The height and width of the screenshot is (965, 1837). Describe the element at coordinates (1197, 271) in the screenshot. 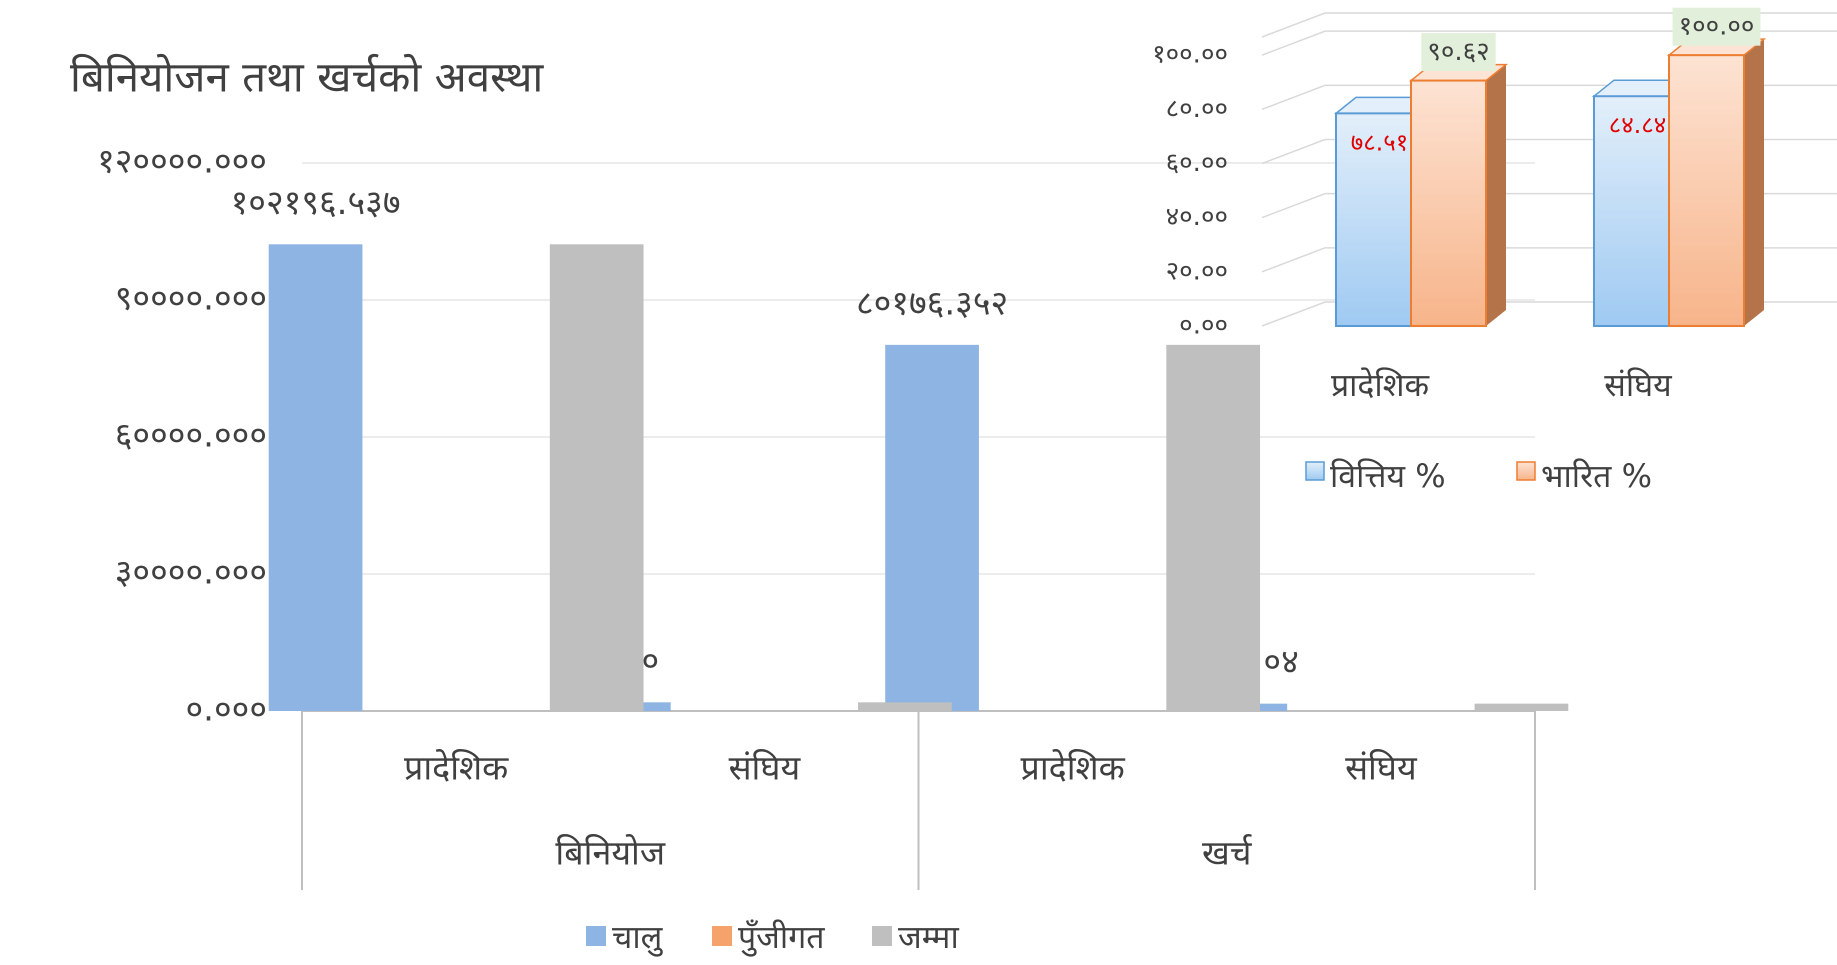

I see `y-tick-label: २०.००` at that location.